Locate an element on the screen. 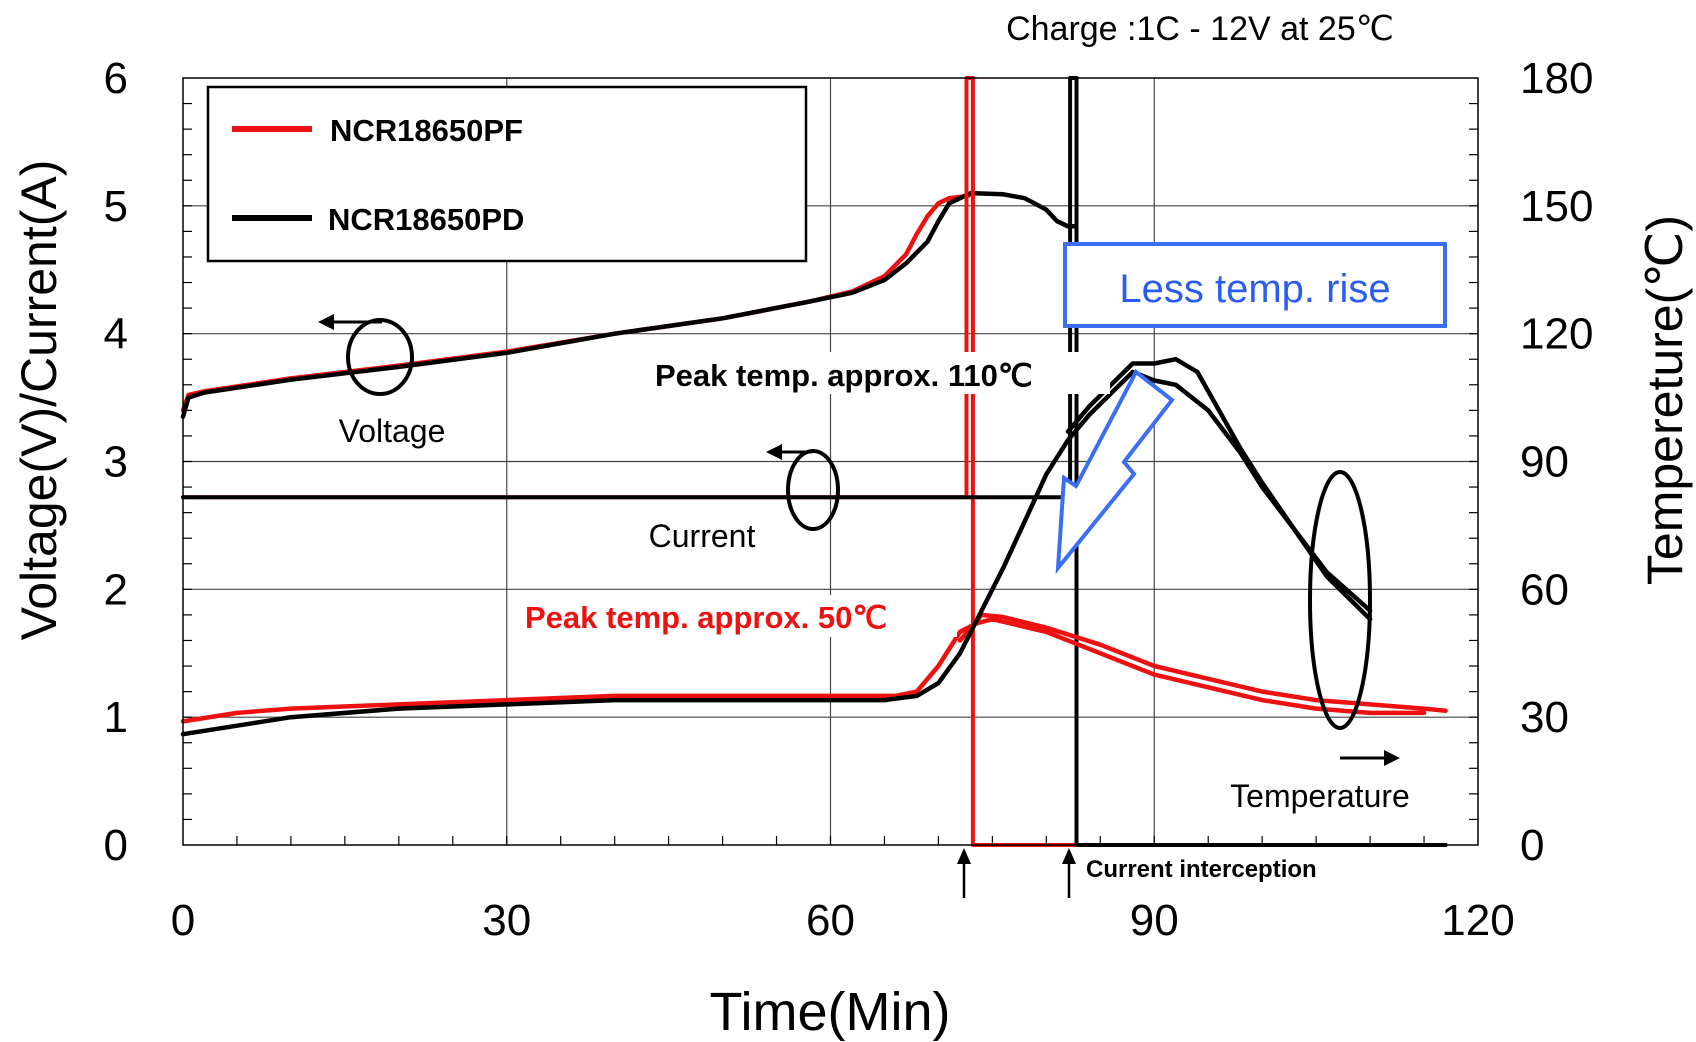 Image resolution: width=1696 pixels, height=1042 pixels. legend-label-pf: NCR18650PF is located at coordinates (426, 130).